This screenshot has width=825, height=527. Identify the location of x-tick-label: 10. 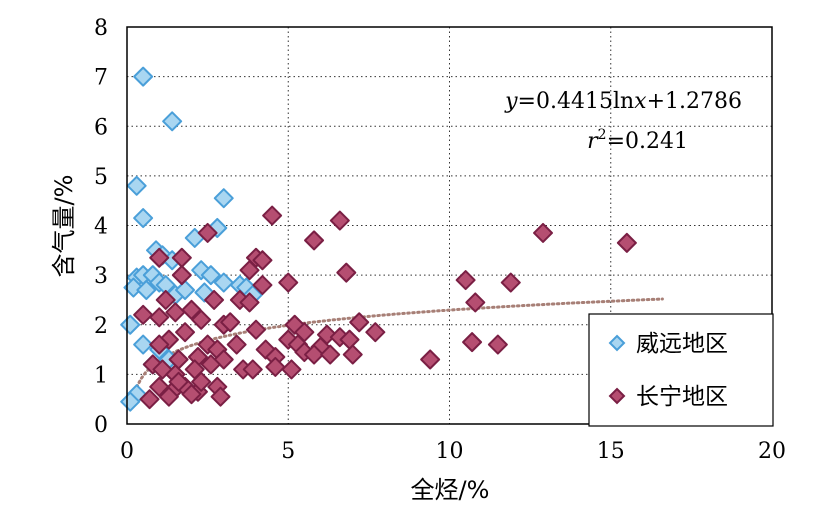
(450, 451).